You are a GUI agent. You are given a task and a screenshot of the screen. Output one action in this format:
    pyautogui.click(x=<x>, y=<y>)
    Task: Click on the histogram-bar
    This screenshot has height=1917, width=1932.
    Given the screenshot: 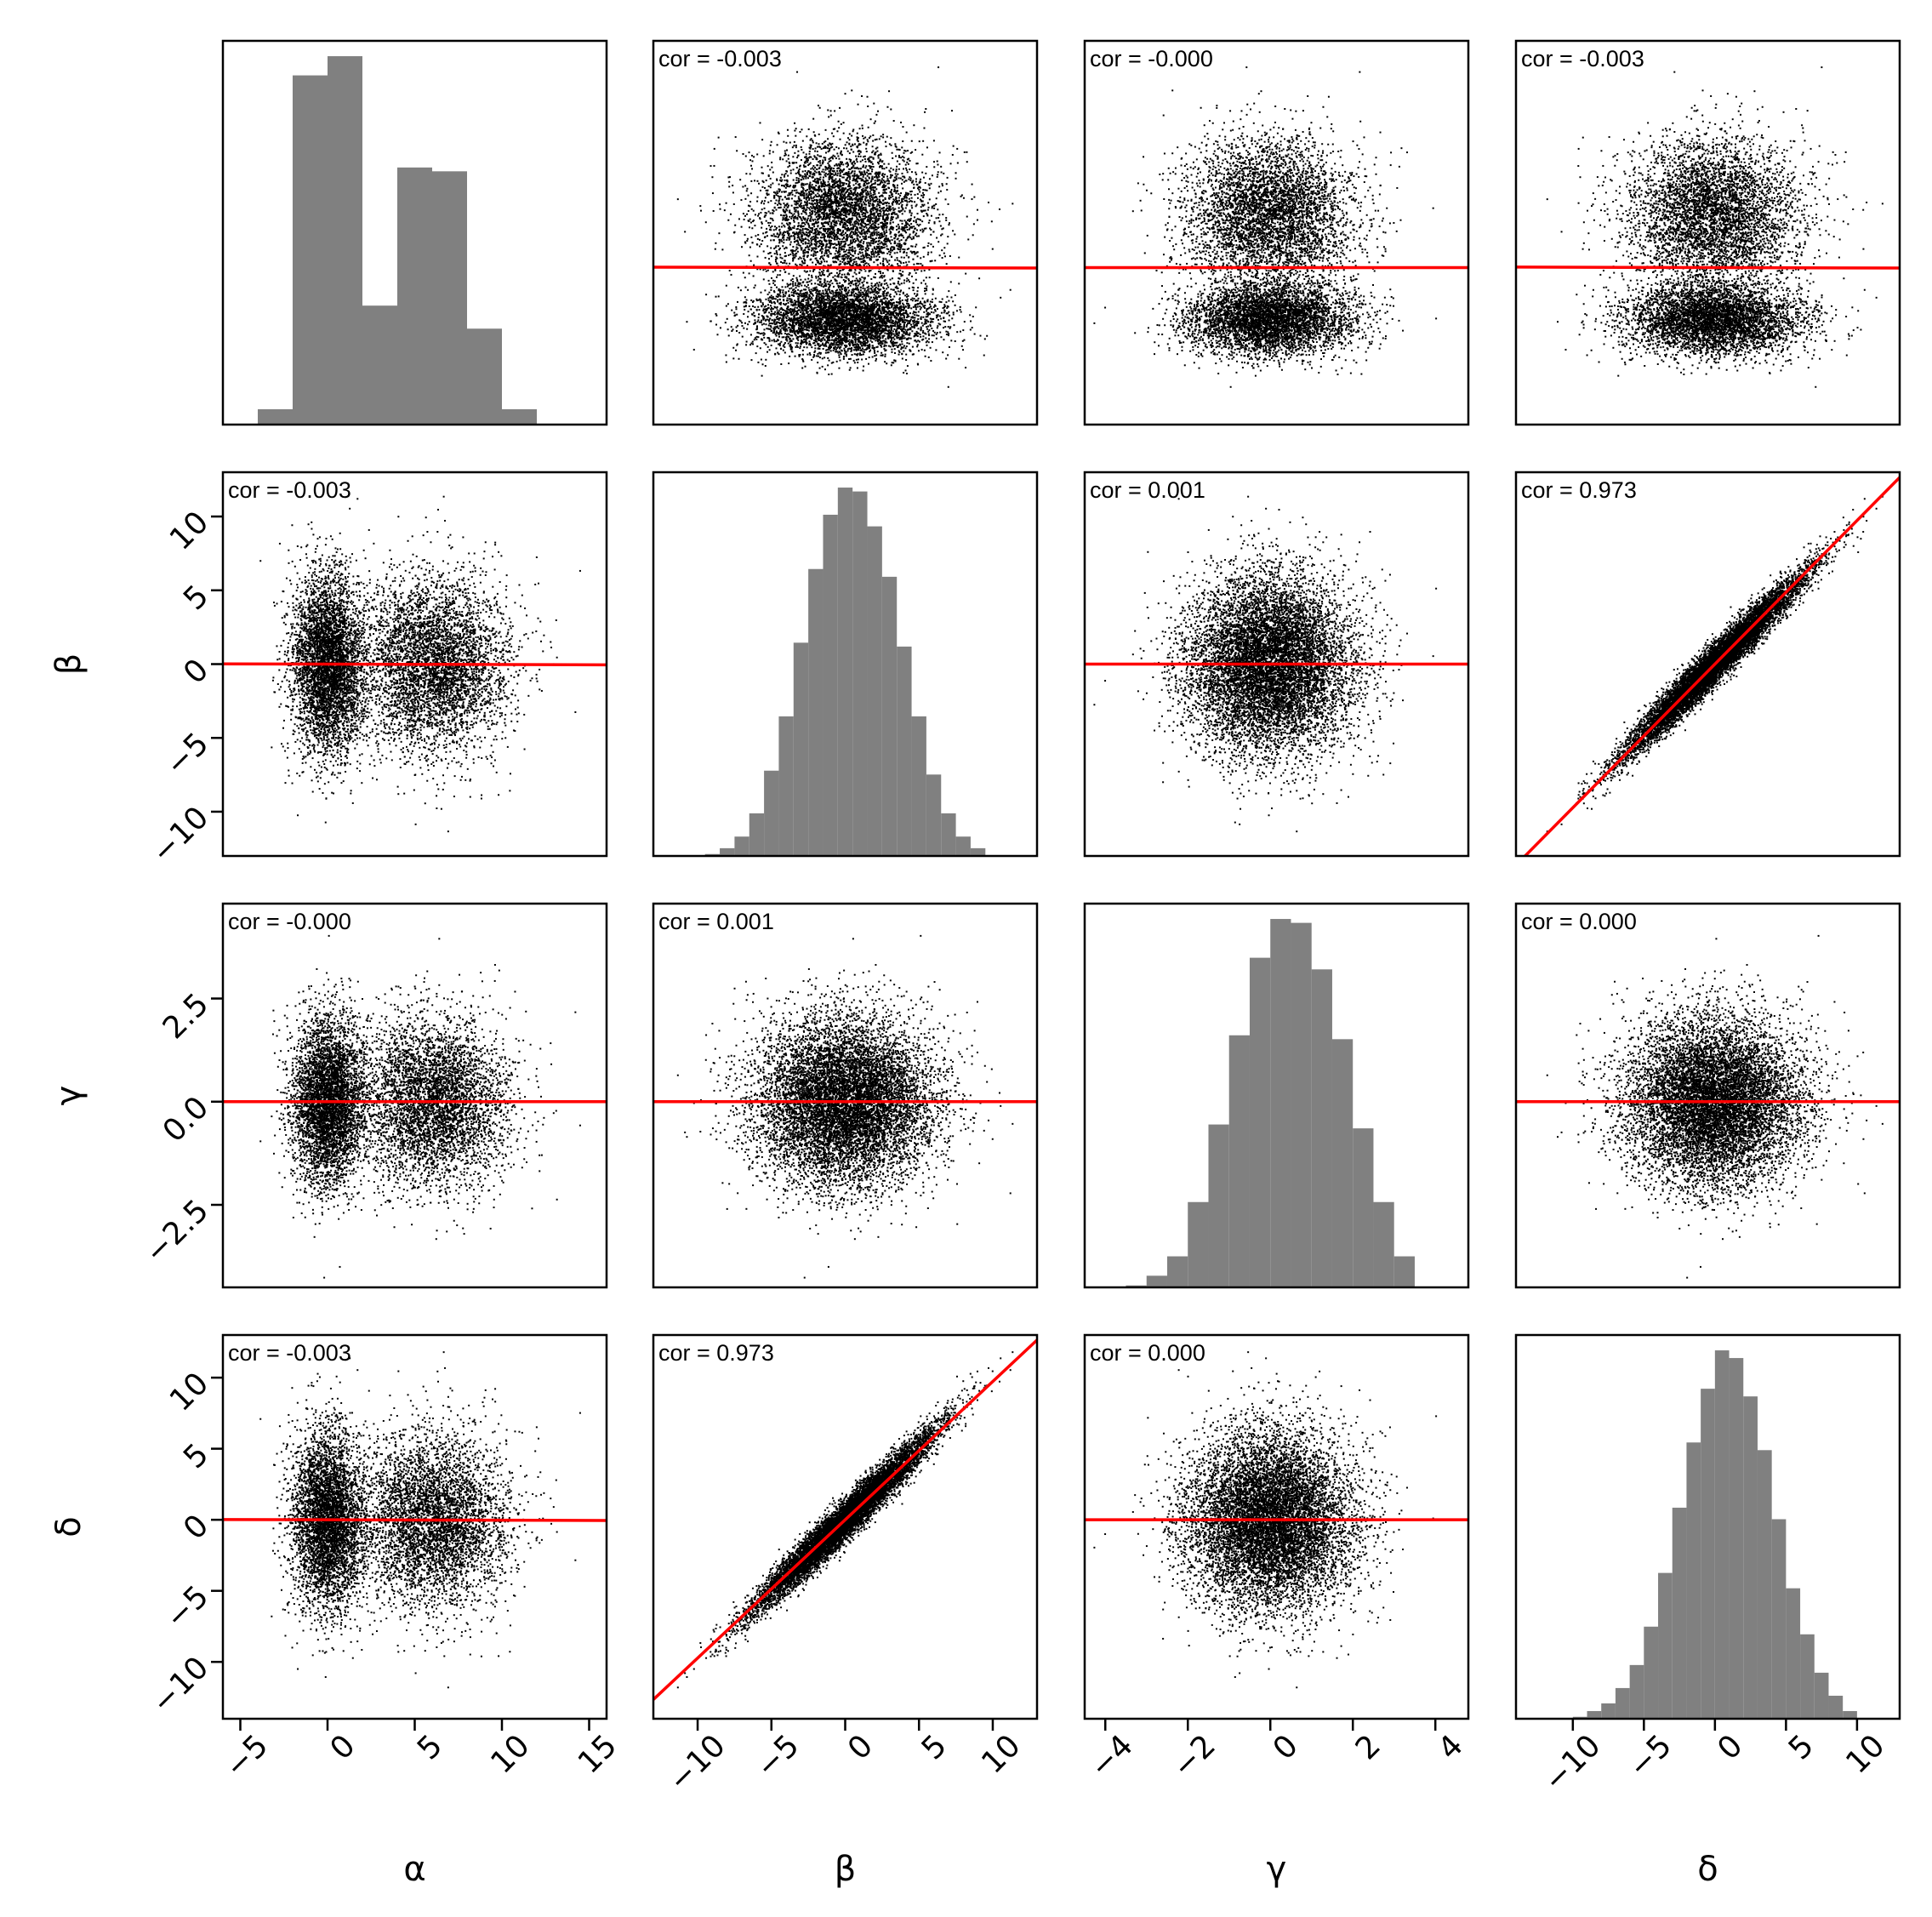 What is the action you would take?
    pyautogui.click(x=275, y=417)
    